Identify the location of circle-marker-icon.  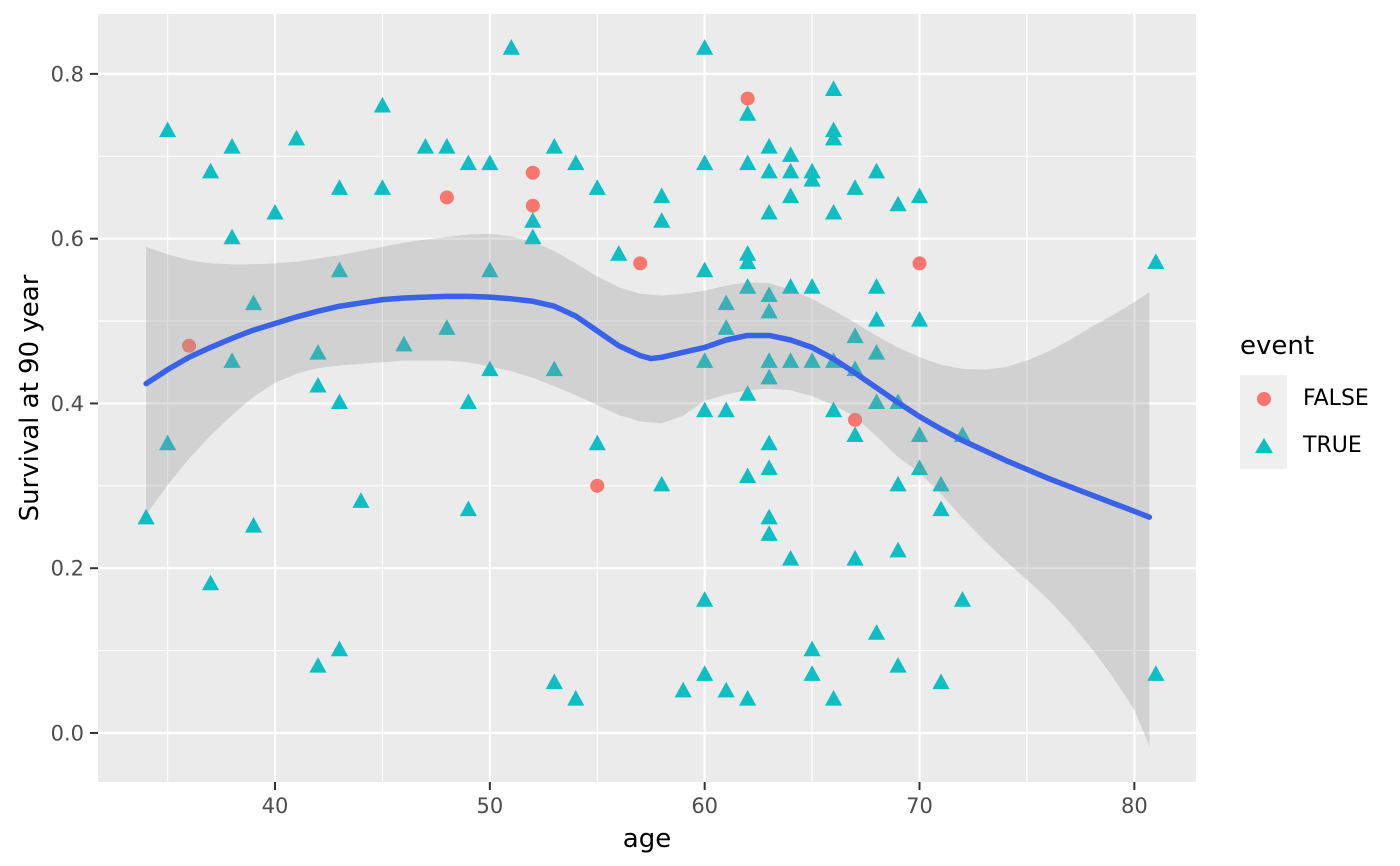
(1263, 398).